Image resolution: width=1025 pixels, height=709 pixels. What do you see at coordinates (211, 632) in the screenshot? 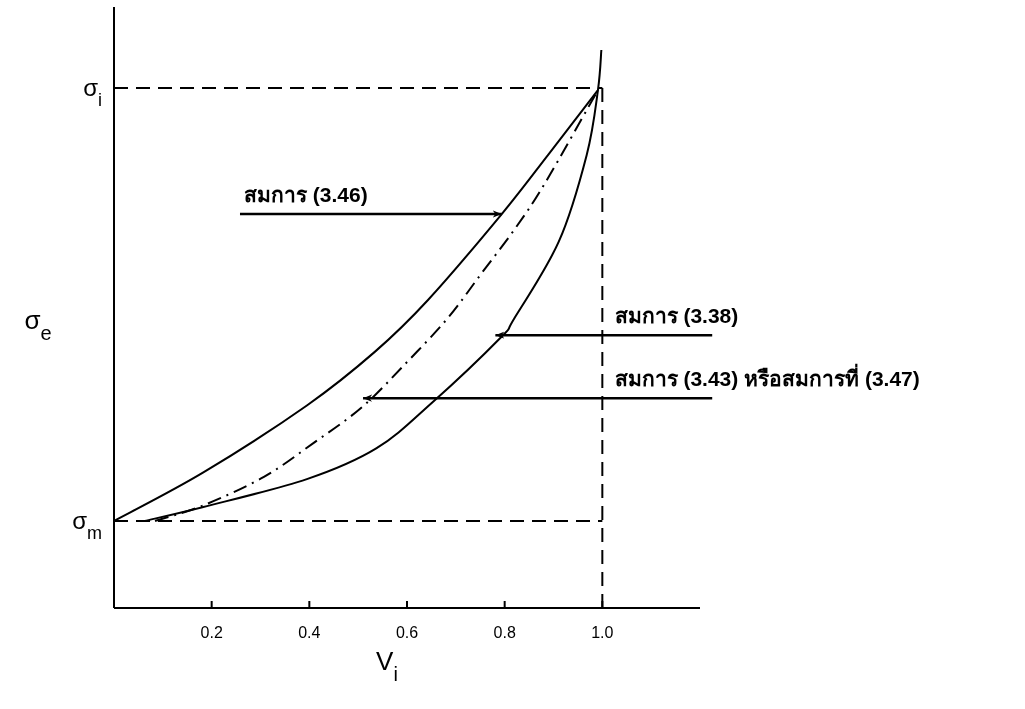
I see `x-tick-label: 0.2` at bounding box center [211, 632].